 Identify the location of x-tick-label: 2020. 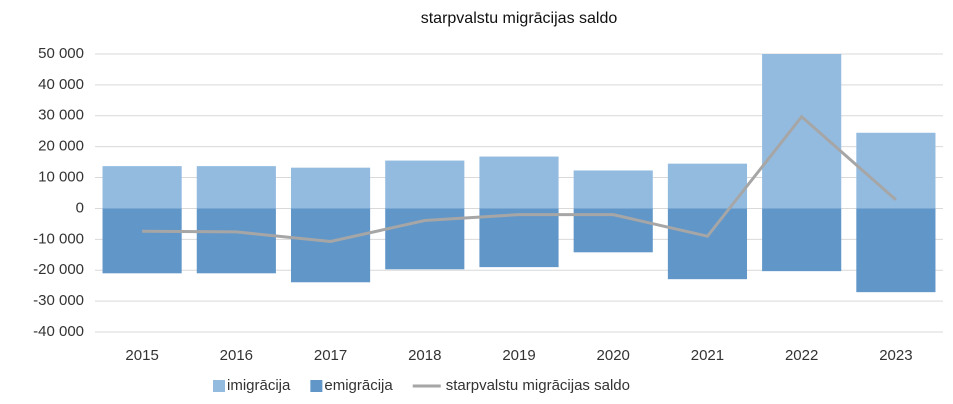
(613, 355).